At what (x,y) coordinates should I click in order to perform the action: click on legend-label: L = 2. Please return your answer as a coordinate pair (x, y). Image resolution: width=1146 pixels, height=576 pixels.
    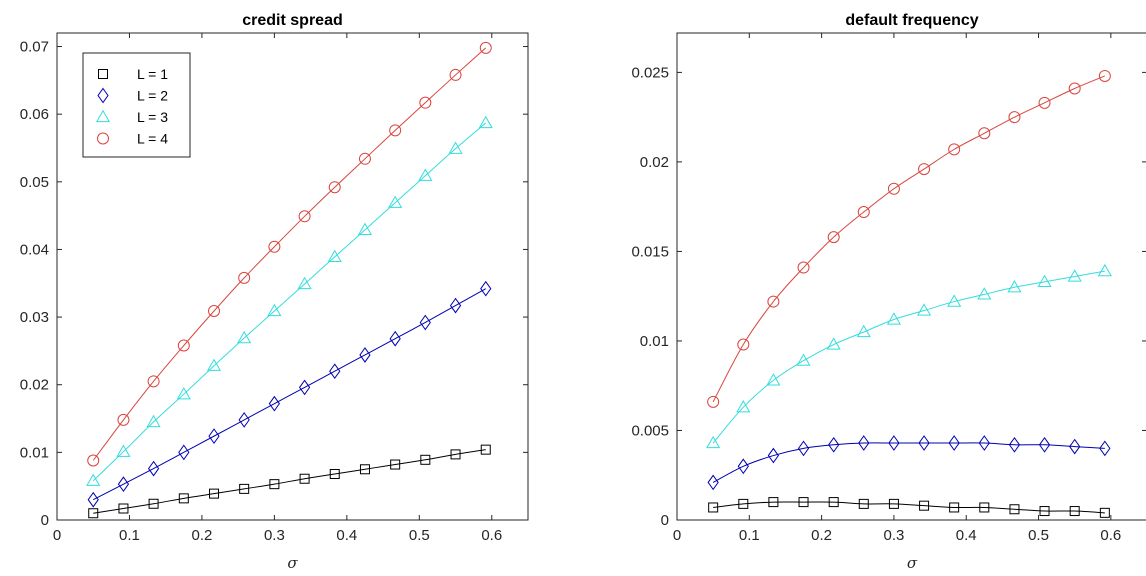
    Looking at the image, I should click on (152, 96).